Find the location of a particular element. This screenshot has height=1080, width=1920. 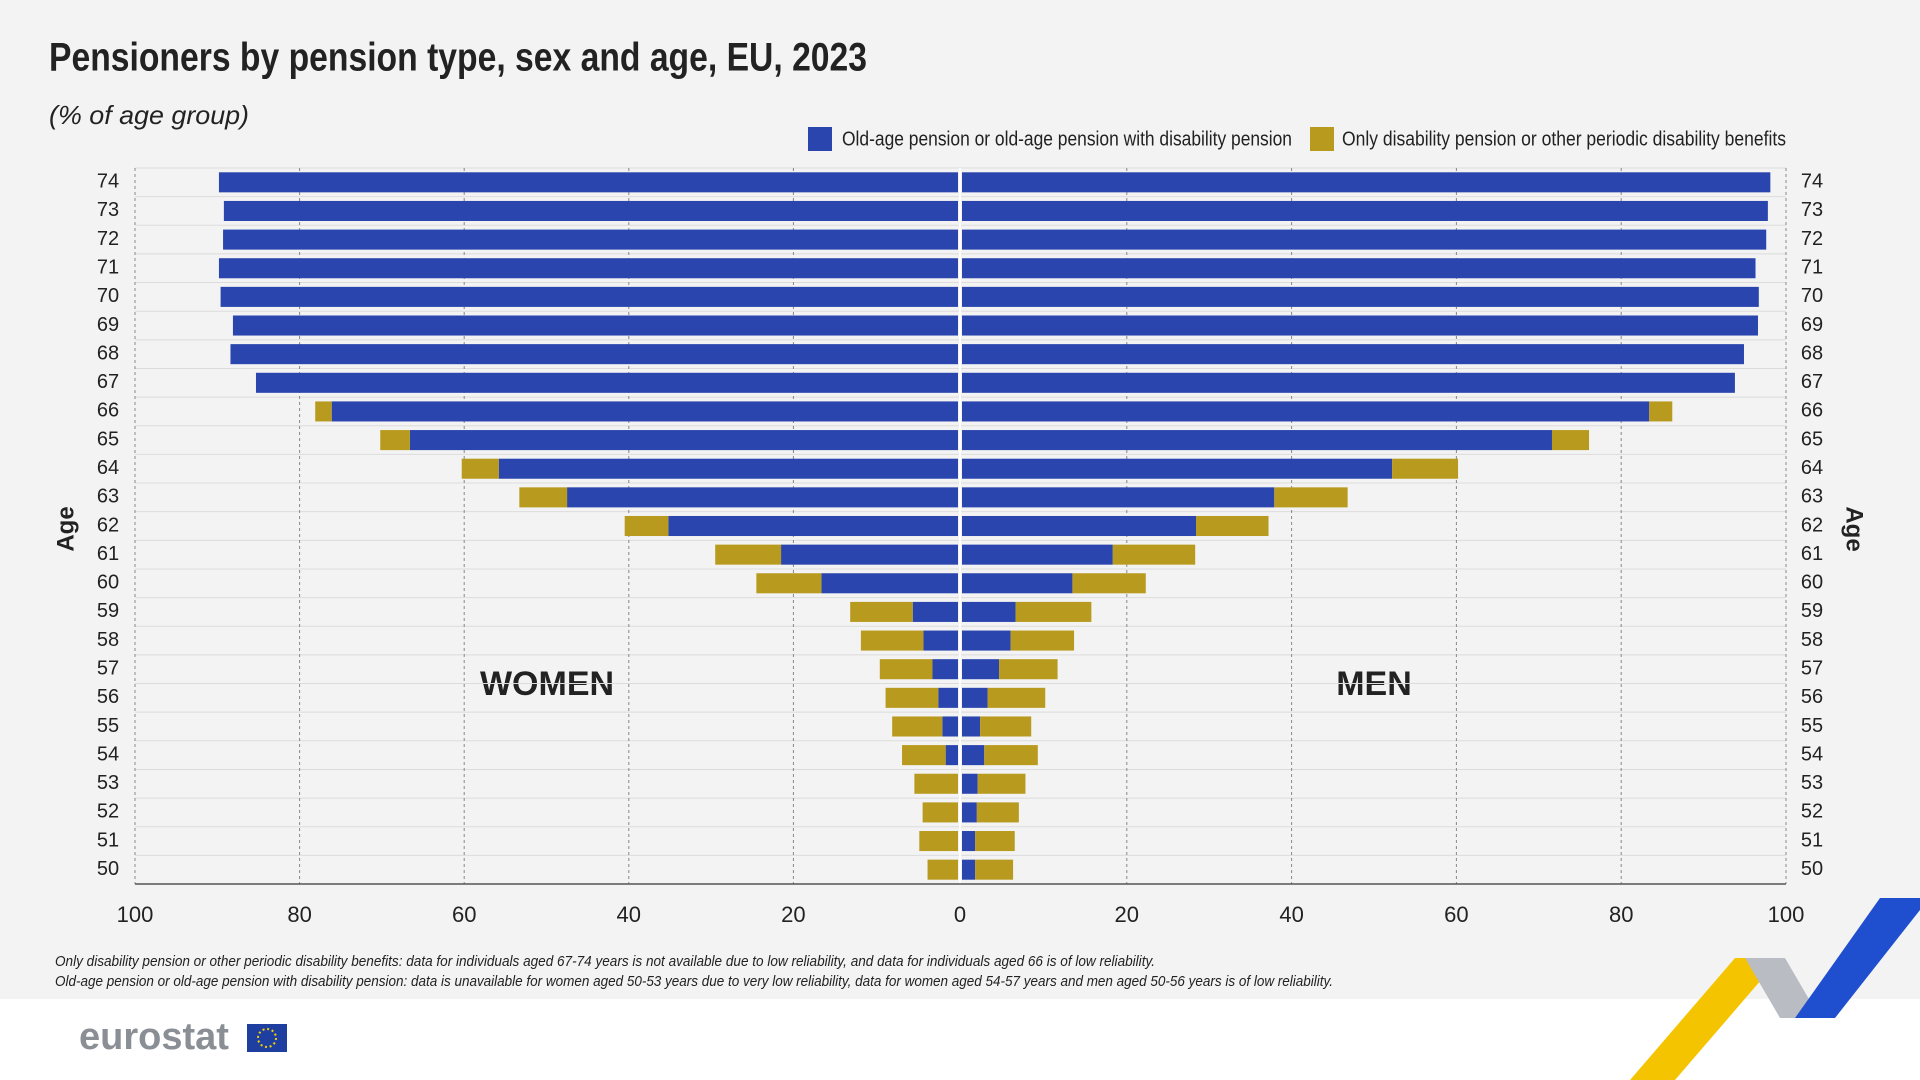

y-tick-label: 73 is located at coordinates (1812, 210).